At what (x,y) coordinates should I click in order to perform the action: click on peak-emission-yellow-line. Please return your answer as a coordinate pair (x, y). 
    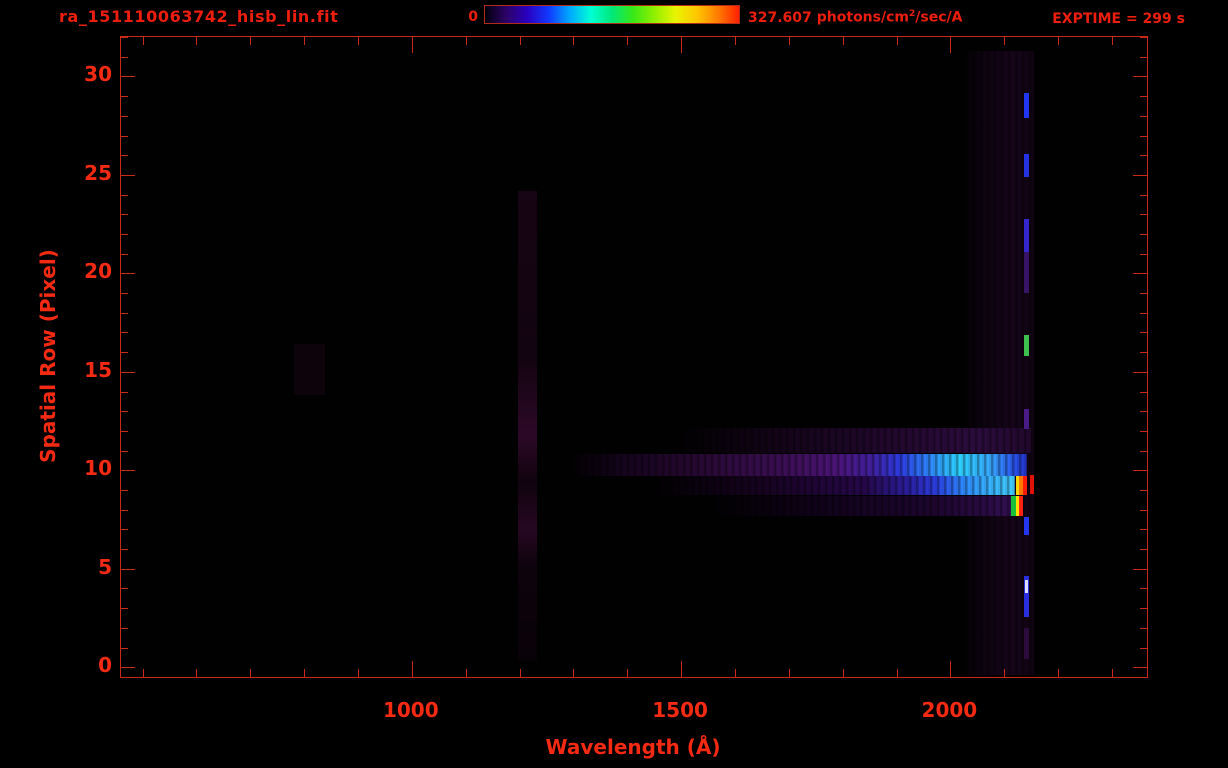
    Looking at the image, I should click on (1017, 485).